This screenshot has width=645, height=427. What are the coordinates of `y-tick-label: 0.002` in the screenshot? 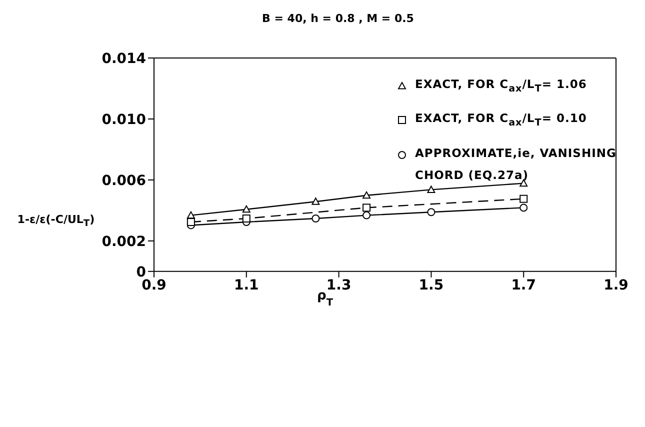 It's located at (124, 242).